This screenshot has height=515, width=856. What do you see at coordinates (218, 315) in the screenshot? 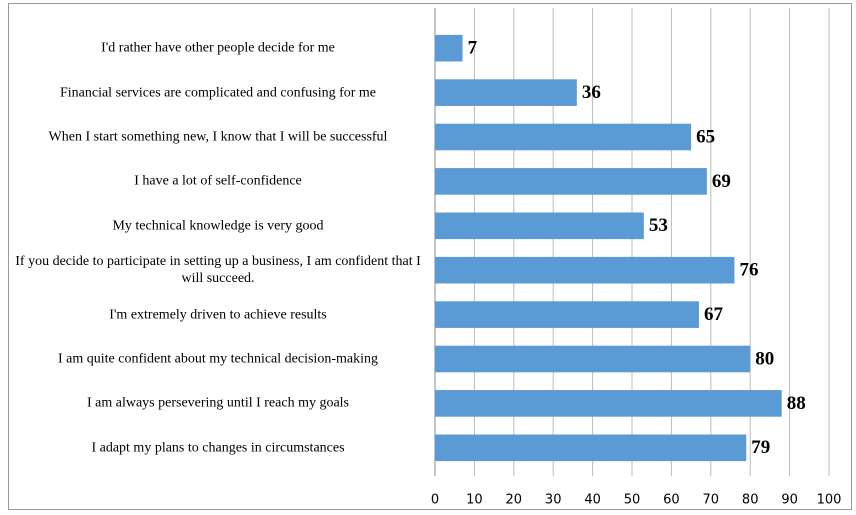
I see `y-tick-label: I'm extremely driven to achieve results` at bounding box center [218, 315].